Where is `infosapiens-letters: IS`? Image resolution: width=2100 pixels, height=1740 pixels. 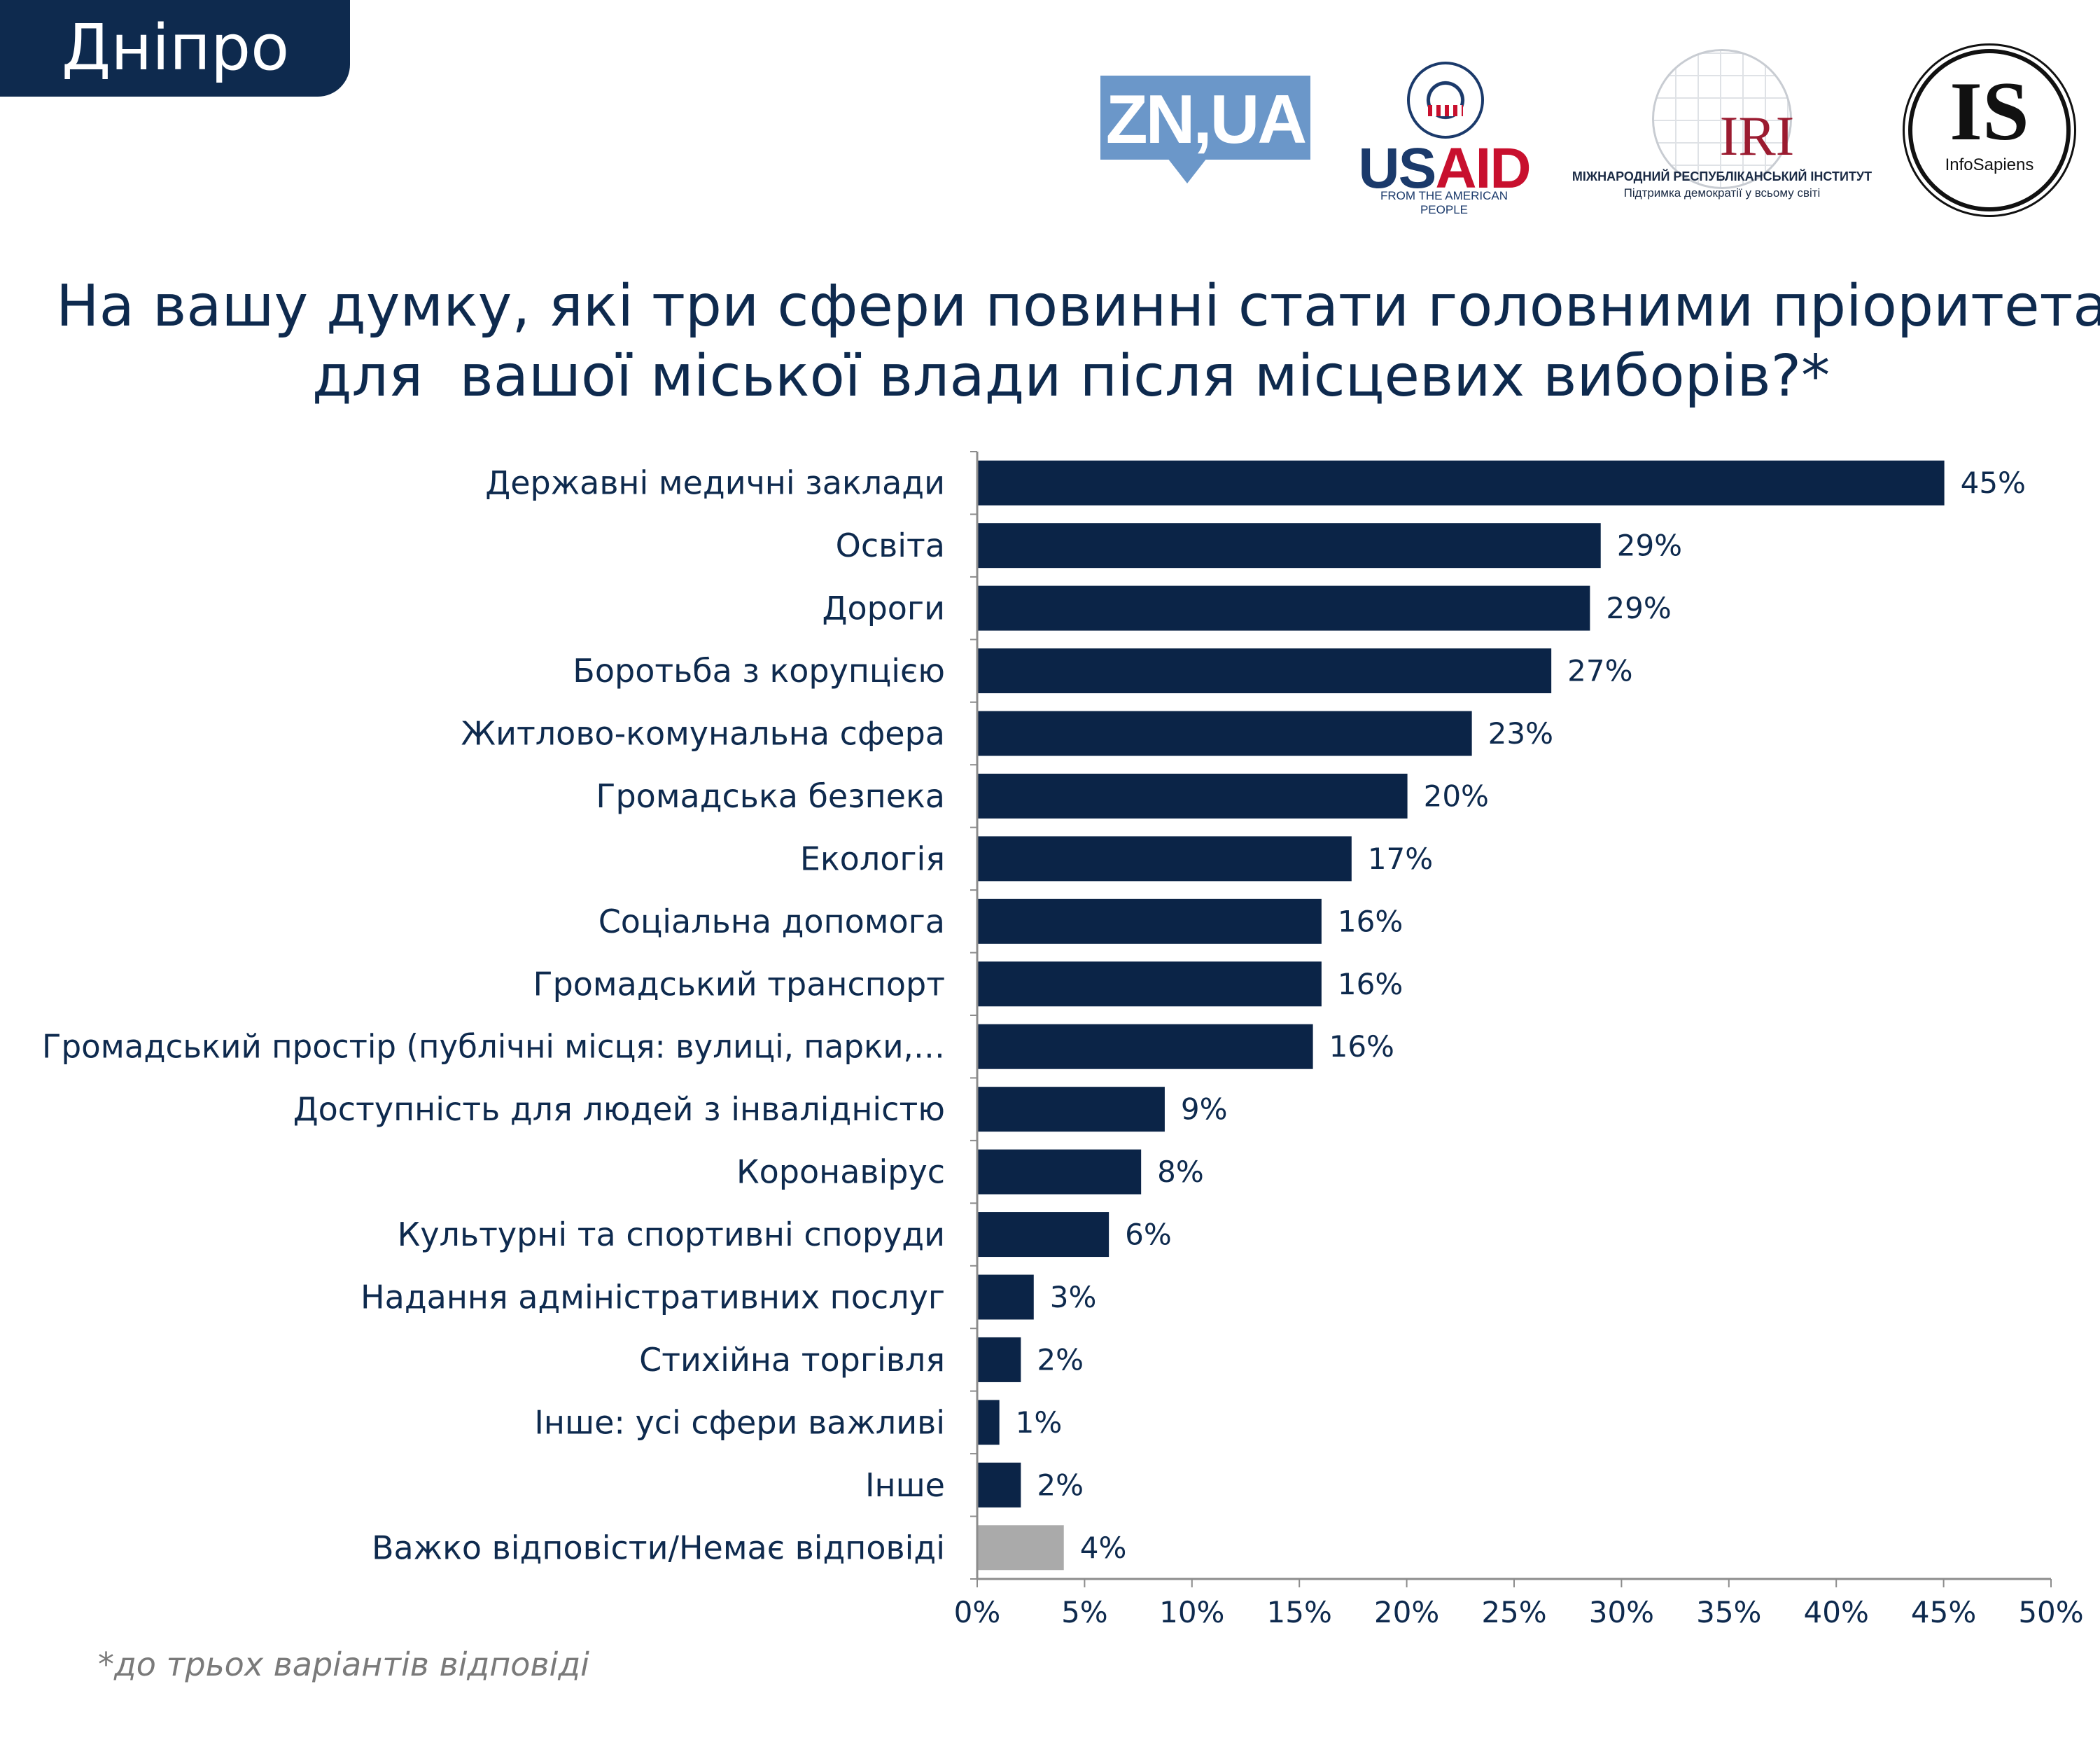
infosapiens-letters: IS is located at coordinates (1989, 111).